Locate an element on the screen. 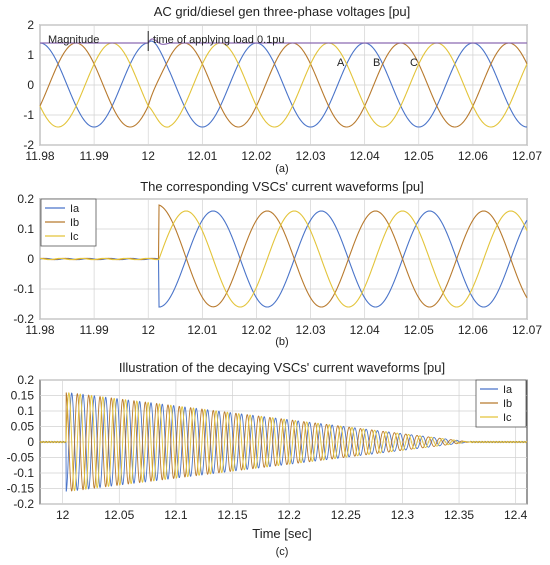 Image resolution: width=550 pixels, height=565 pixels. voltage-y-tick-label: 2 is located at coordinates (30, 25).